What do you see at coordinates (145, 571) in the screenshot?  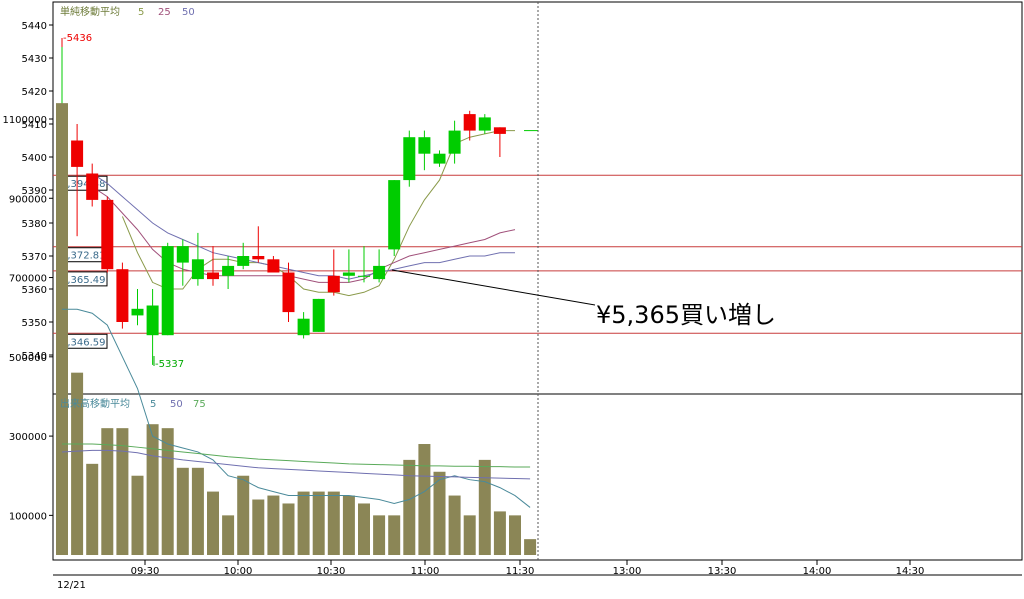 I see `time-tick-label: 09:30` at bounding box center [145, 571].